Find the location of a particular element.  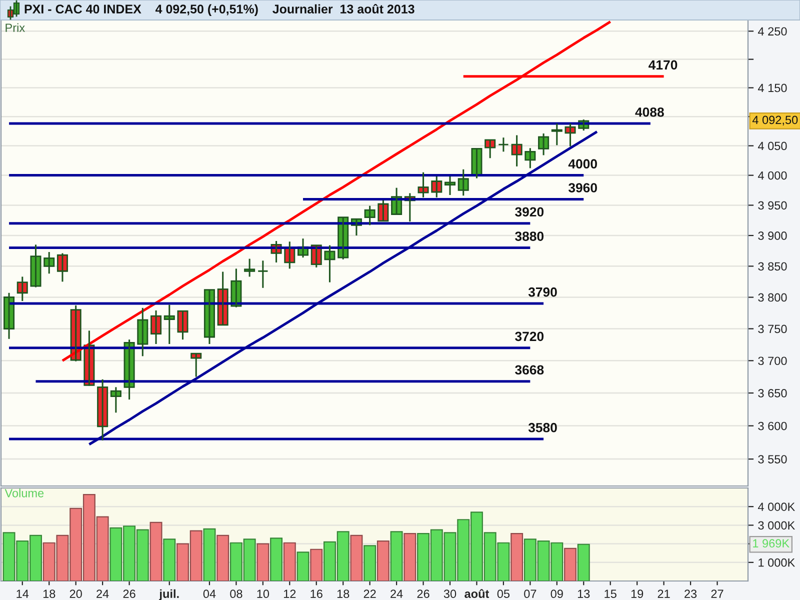

y-tick-label: 3 700 is located at coordinates (772, 361).